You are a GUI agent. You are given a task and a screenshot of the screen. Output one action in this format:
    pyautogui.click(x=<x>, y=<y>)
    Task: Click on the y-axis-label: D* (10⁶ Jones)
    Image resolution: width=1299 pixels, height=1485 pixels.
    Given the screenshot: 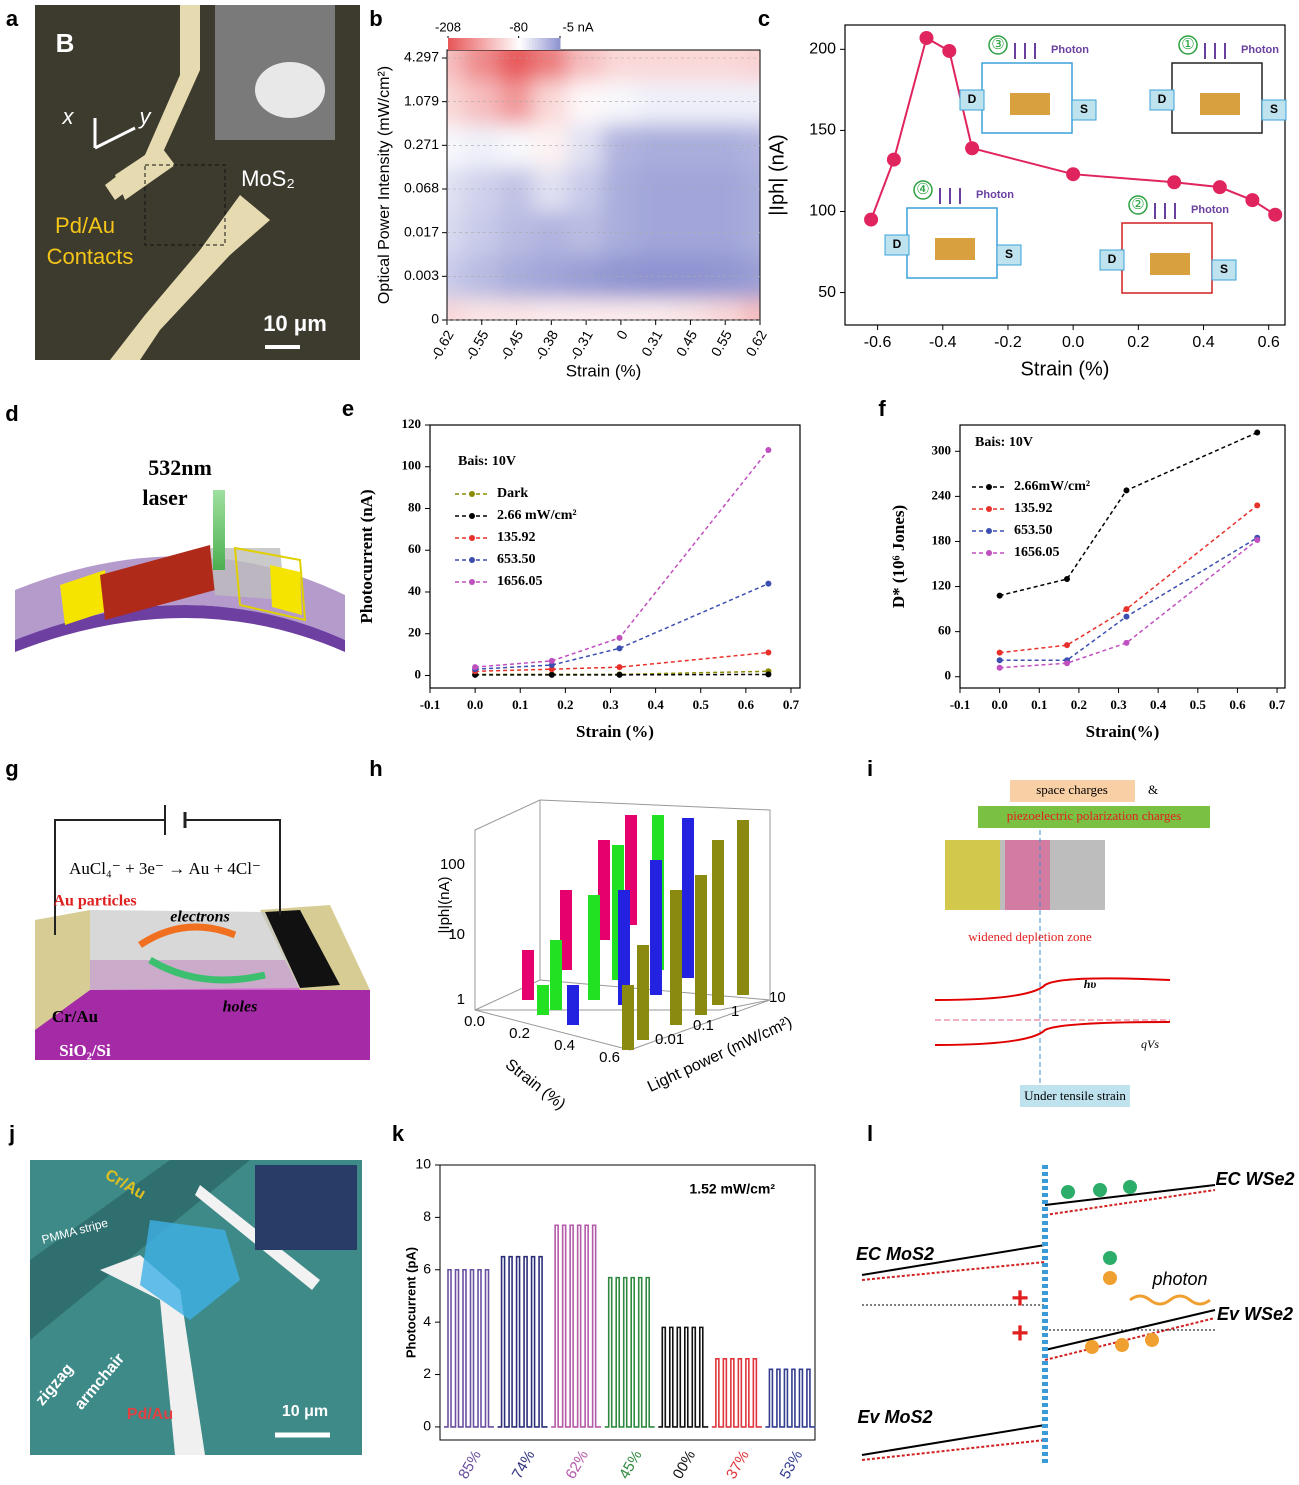 What is the action you would take?
    pyautogui.click(x=898, y=556)
    